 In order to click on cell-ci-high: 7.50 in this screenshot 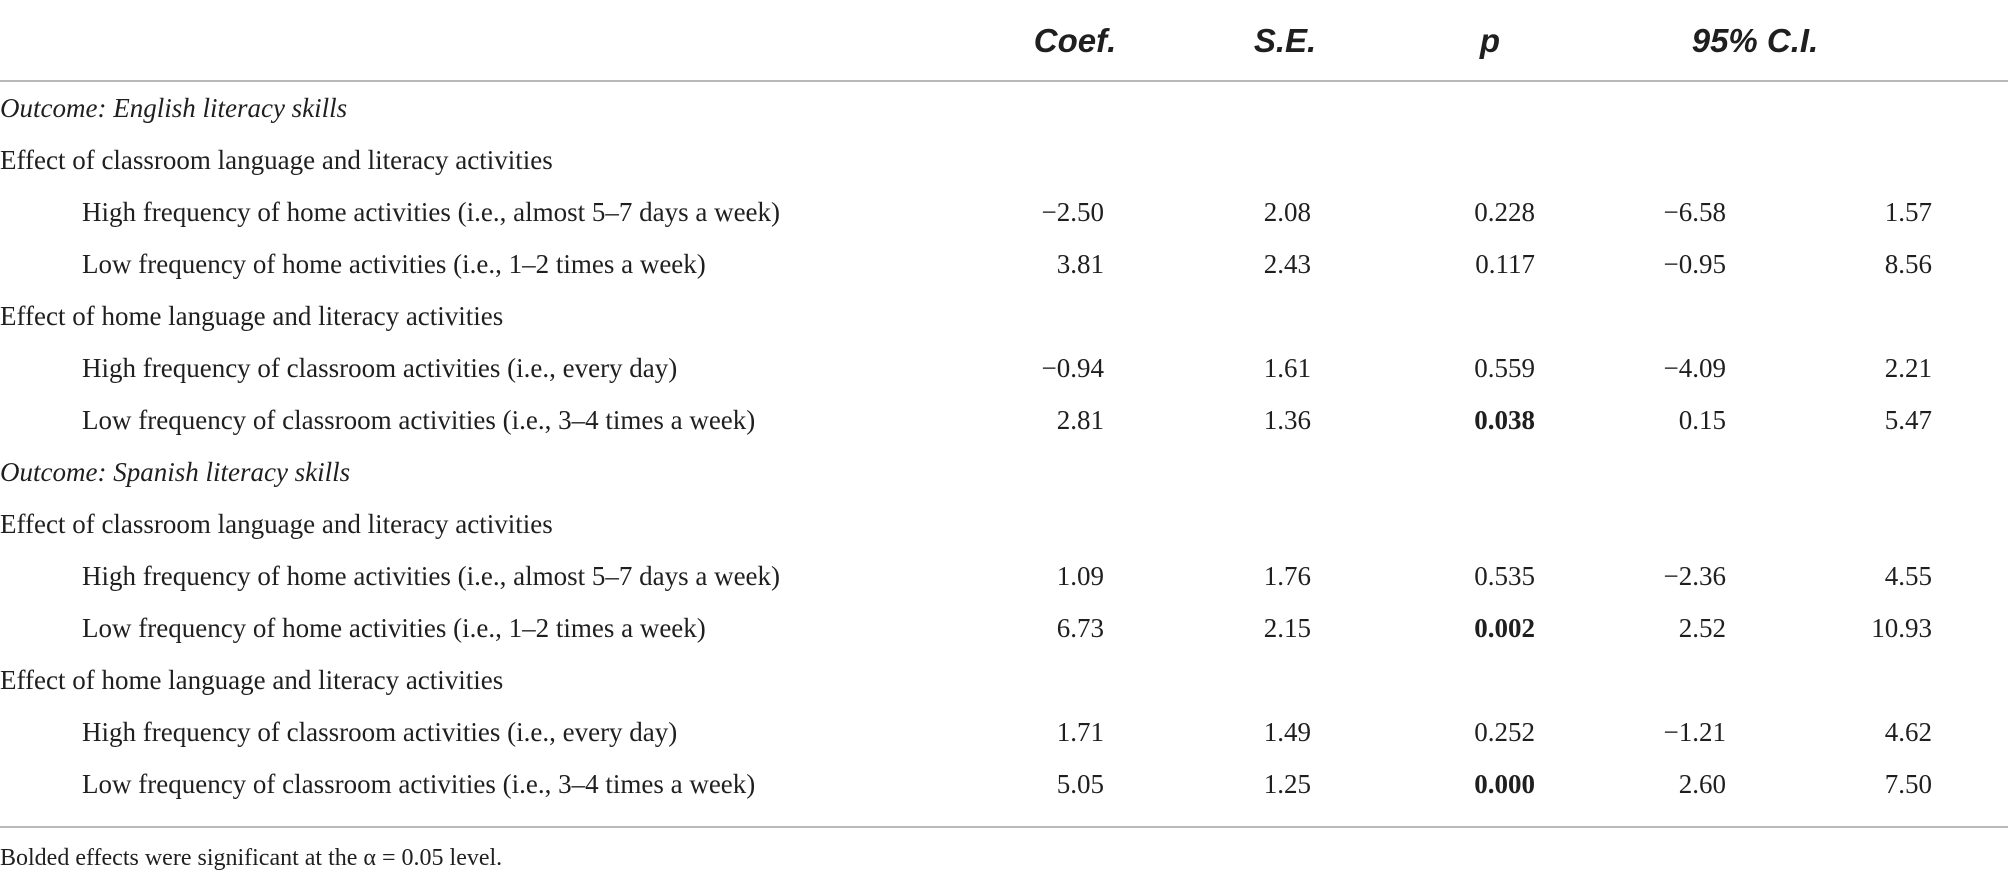, I will do `click(1908, 784)`.